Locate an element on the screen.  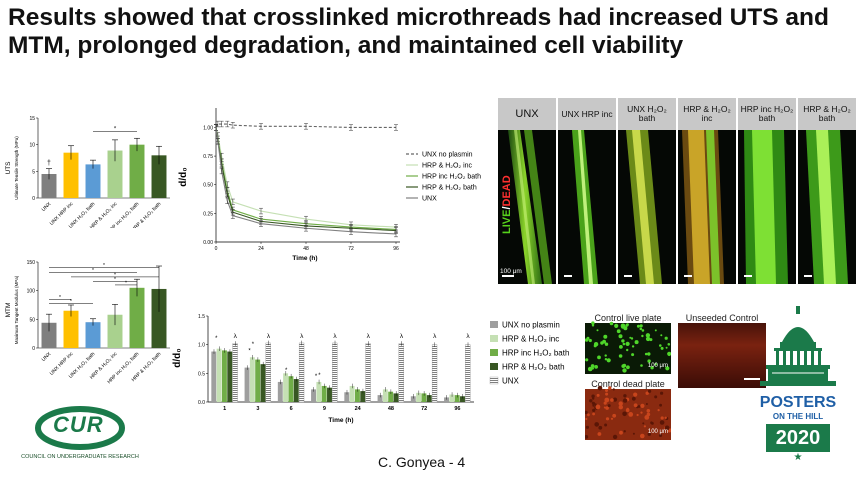
legend-label: HRP & H₂O₂ bath is located at coordinates (533, 367).